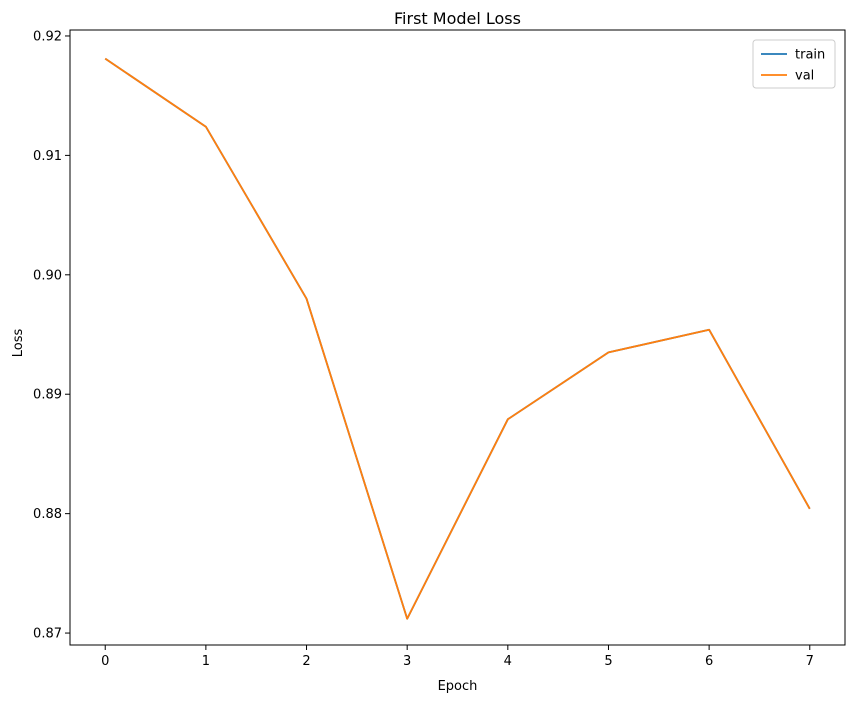  I want to click on x-tick-label: 2, so click(306, 661).